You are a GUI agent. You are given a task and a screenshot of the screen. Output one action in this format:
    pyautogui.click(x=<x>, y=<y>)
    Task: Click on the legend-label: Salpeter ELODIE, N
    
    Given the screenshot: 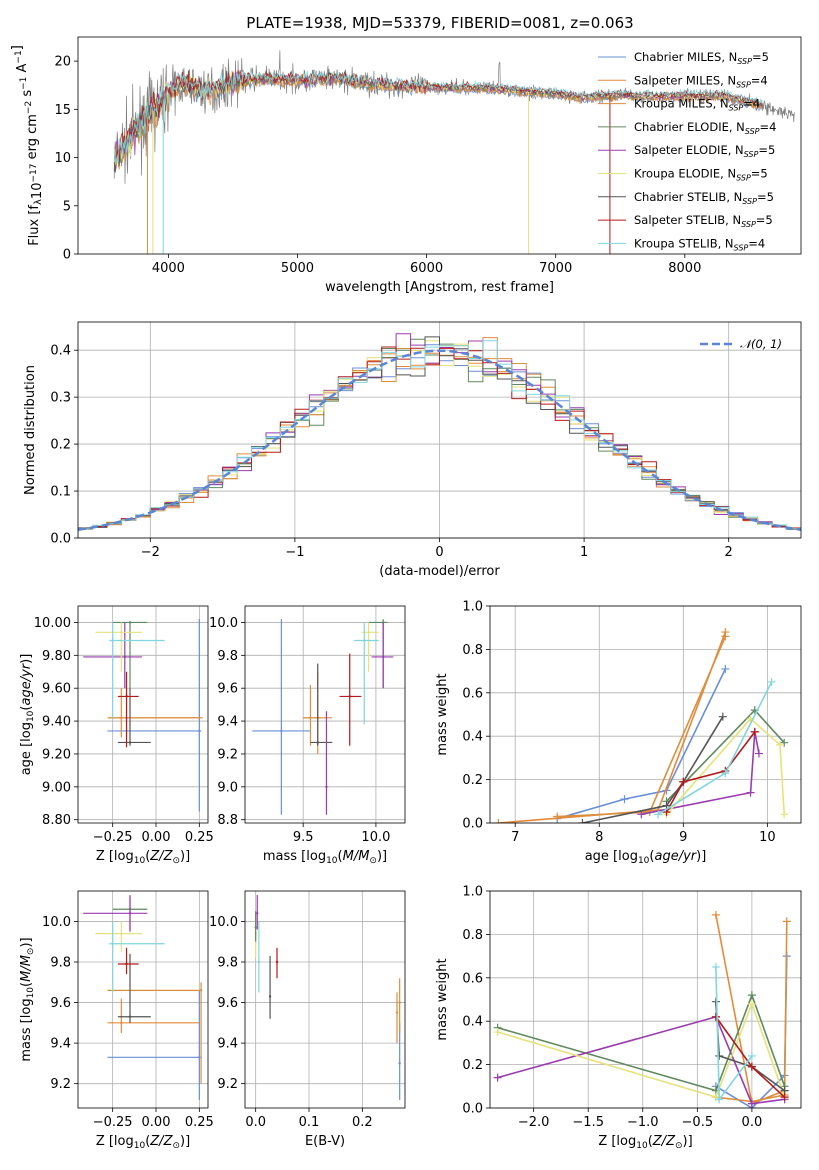 What is the action you would take?
    pyautogui.click(x=689, y=150)
    